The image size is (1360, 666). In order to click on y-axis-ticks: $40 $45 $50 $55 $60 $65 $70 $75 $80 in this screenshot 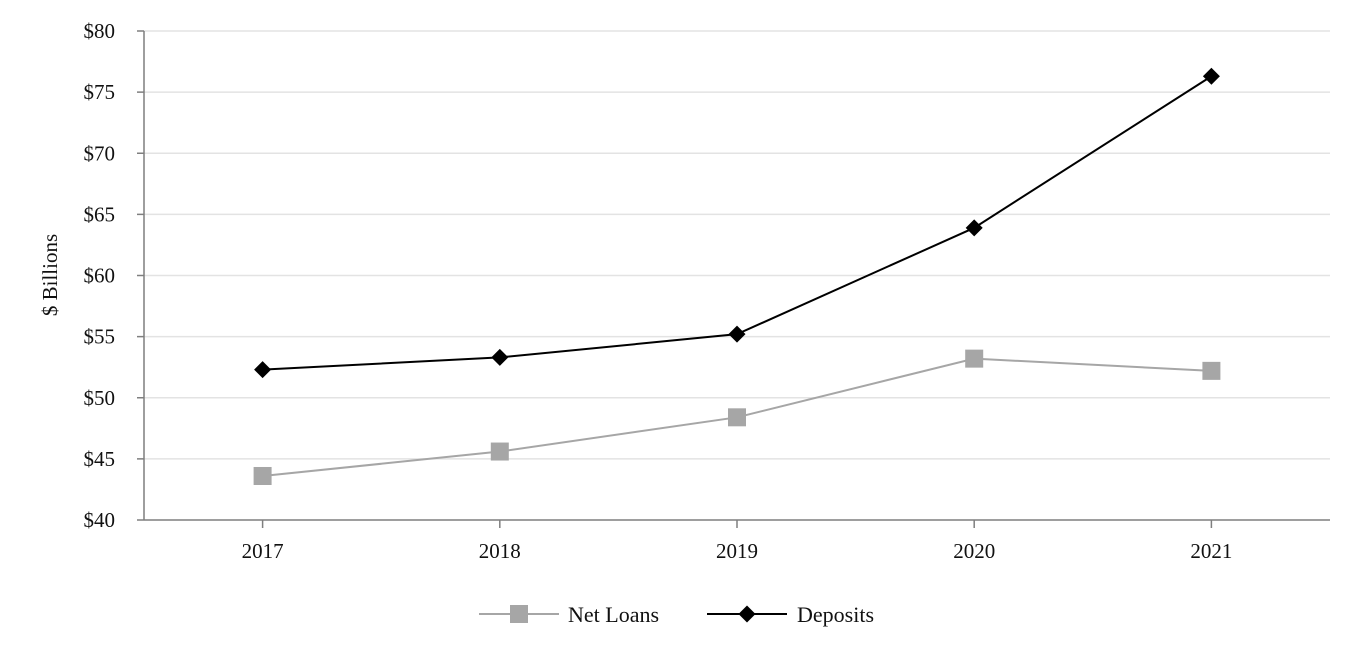, I will do `click(114, 275)`.